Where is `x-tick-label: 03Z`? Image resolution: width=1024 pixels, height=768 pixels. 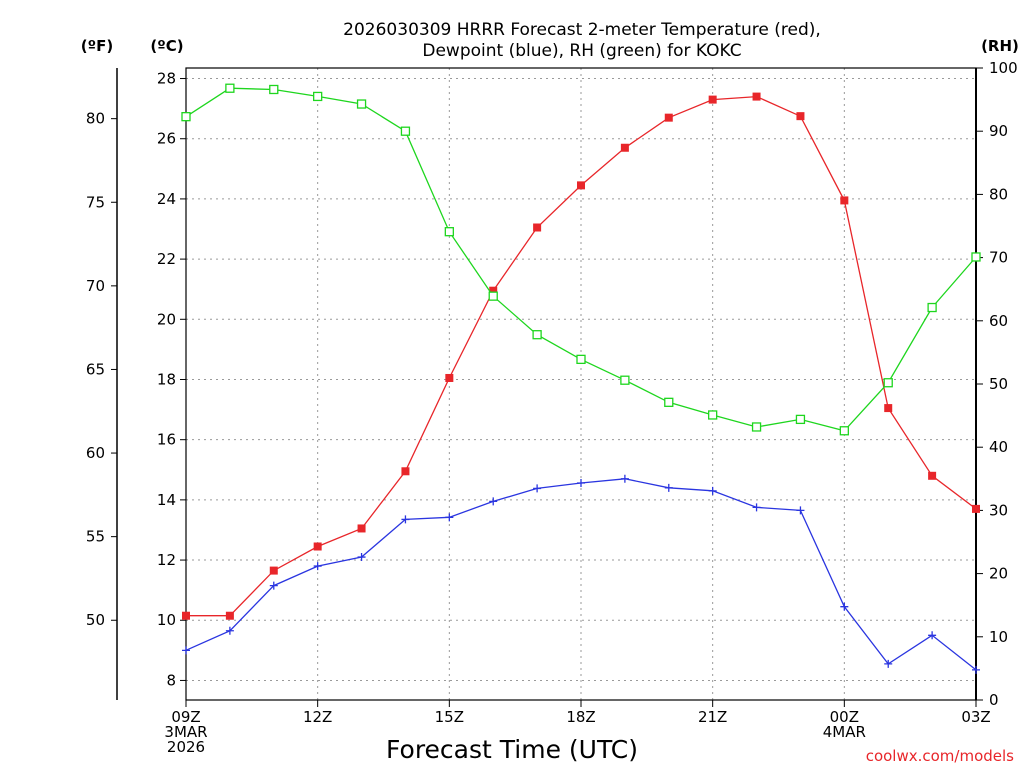 x-tick-label: 03Z is located at coordinates (975, 717).